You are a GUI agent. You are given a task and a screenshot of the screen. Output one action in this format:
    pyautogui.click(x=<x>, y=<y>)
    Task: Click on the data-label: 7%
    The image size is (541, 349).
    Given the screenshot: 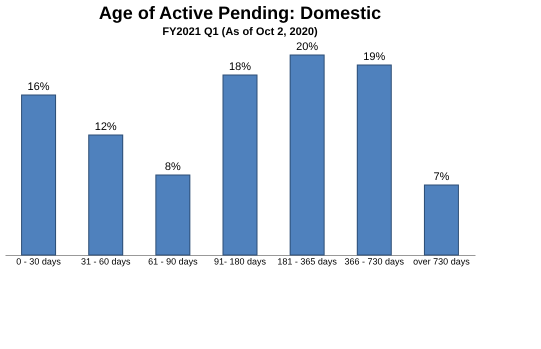 What is the action you would take?
    pyautogui.click(x=441, y=177)
    